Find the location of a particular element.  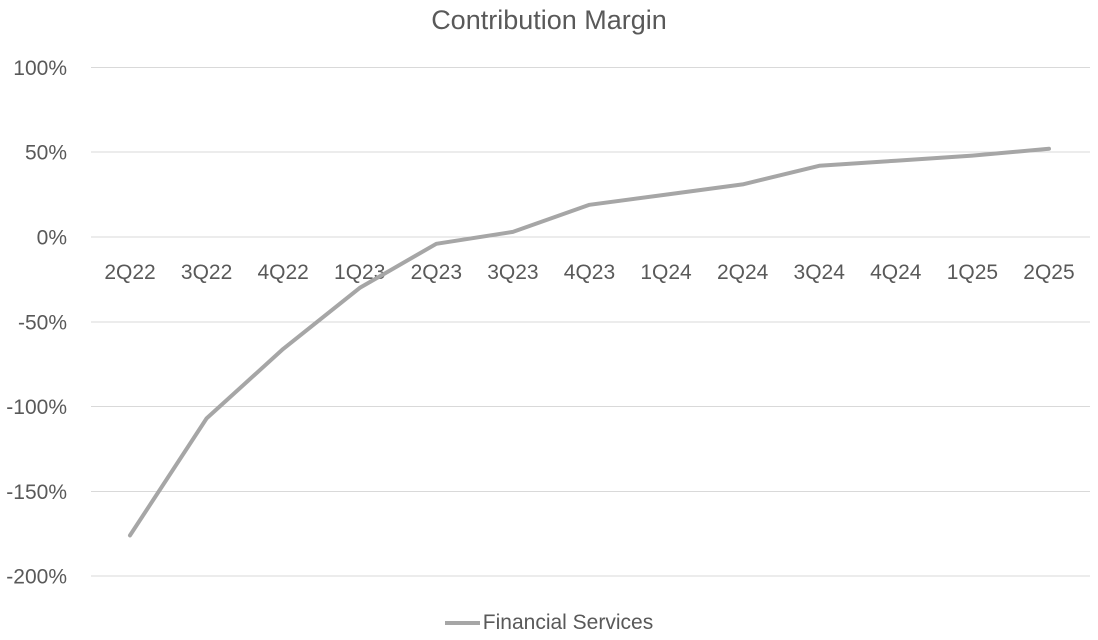

y-axis-tick-label: -100% is located at coordinates (36, 407).